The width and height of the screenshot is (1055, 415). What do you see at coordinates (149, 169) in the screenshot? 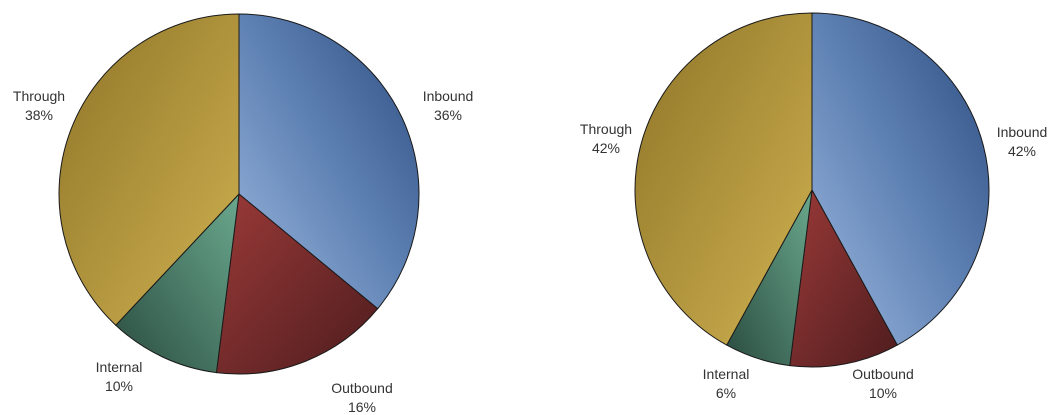
I see `pie0-slice-through` at bounding box center [149, 169].